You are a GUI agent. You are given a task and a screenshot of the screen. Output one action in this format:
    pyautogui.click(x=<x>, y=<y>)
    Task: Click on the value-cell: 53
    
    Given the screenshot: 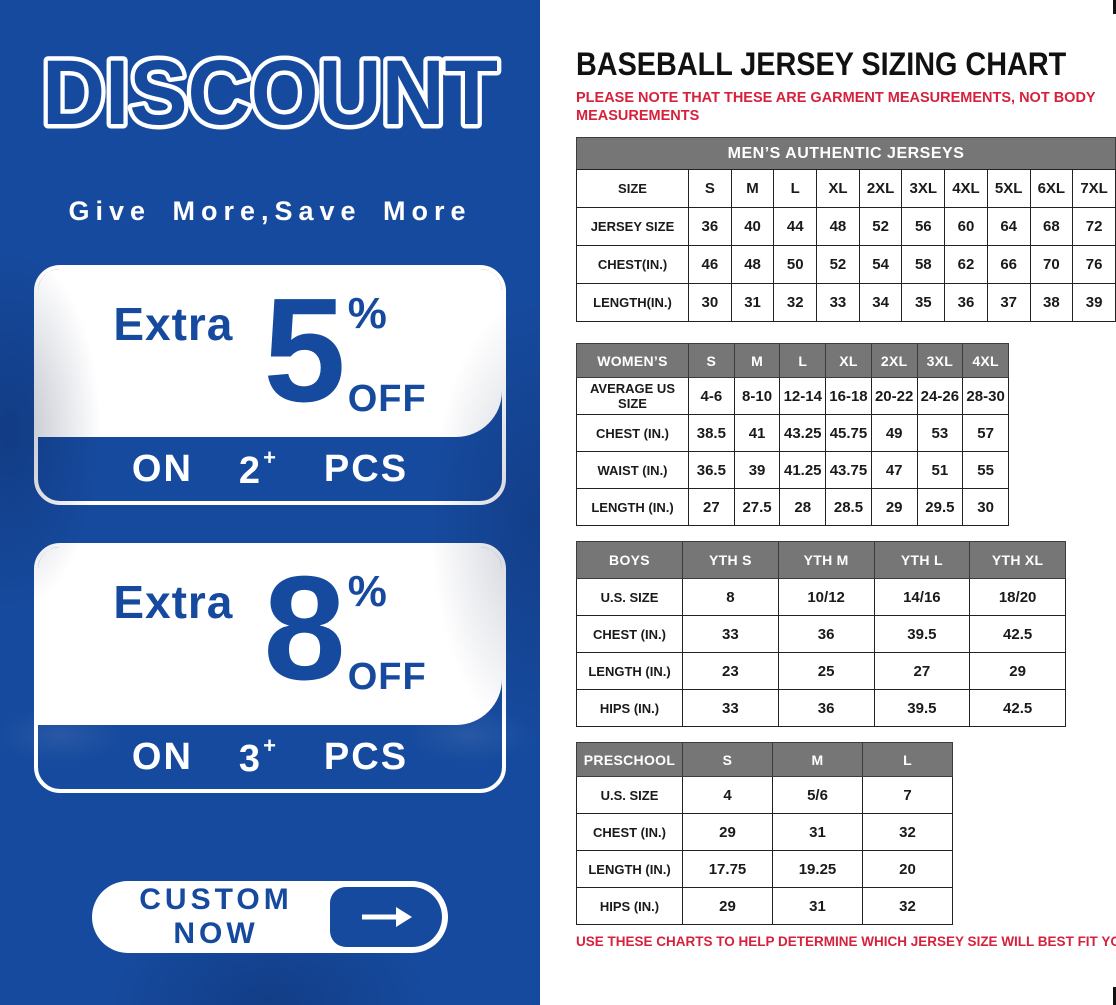 What is the action you would take?
    pyautogui.click(x=940, y=433)
    